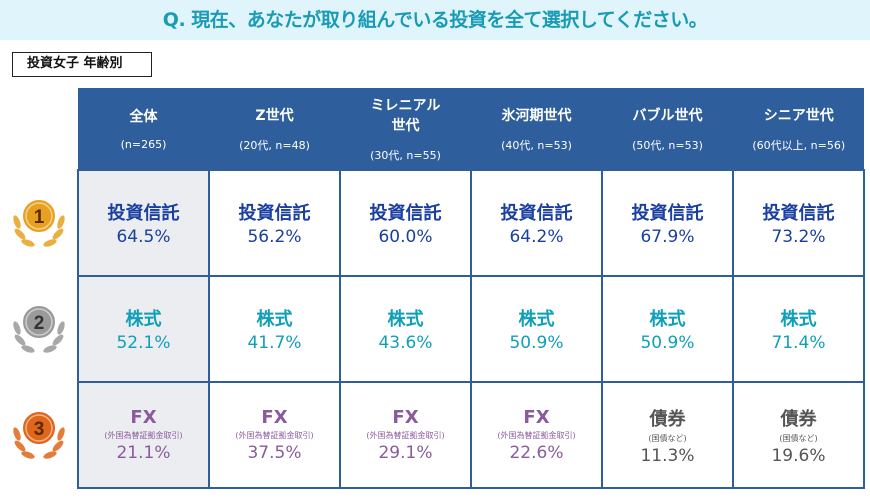 This screenshot has height=498, width=870. What do you see at coordinates (798, 115) in the screenshot?
I see `column-name: シニア世代` at bounding box center [798, 115].